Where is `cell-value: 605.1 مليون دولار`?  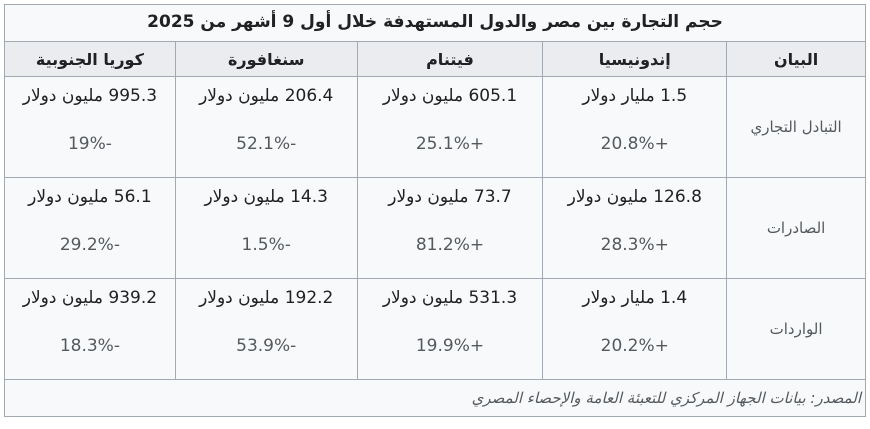 cell-value: 605.1 مليون دولار is located at coordinates (450, 96).